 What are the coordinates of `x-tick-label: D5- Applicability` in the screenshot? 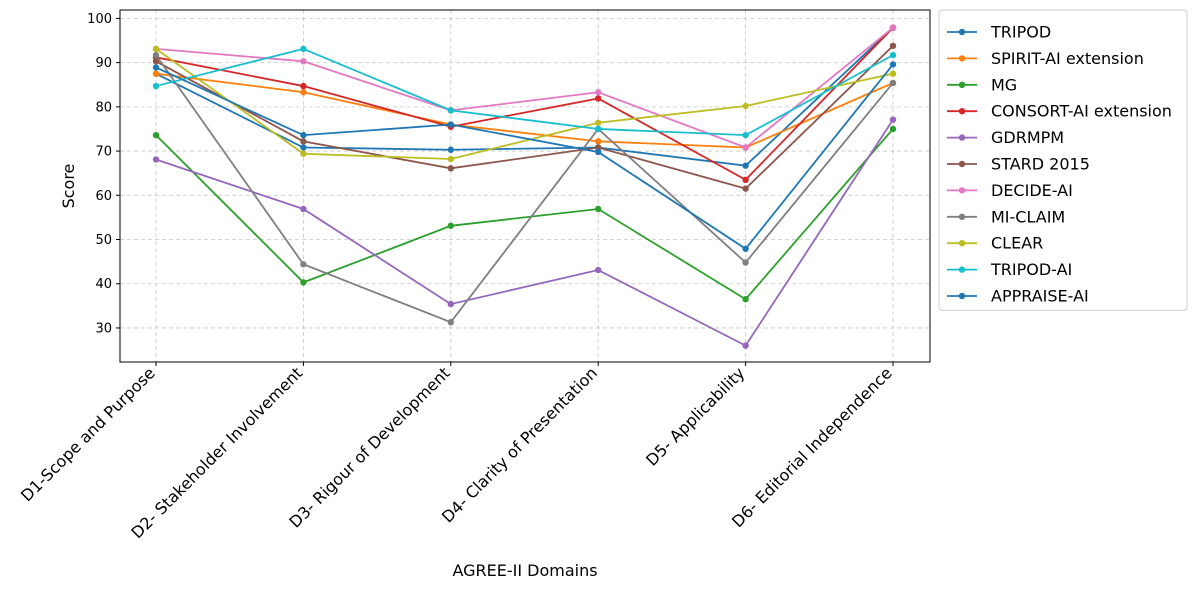 It's located at (695, 416).